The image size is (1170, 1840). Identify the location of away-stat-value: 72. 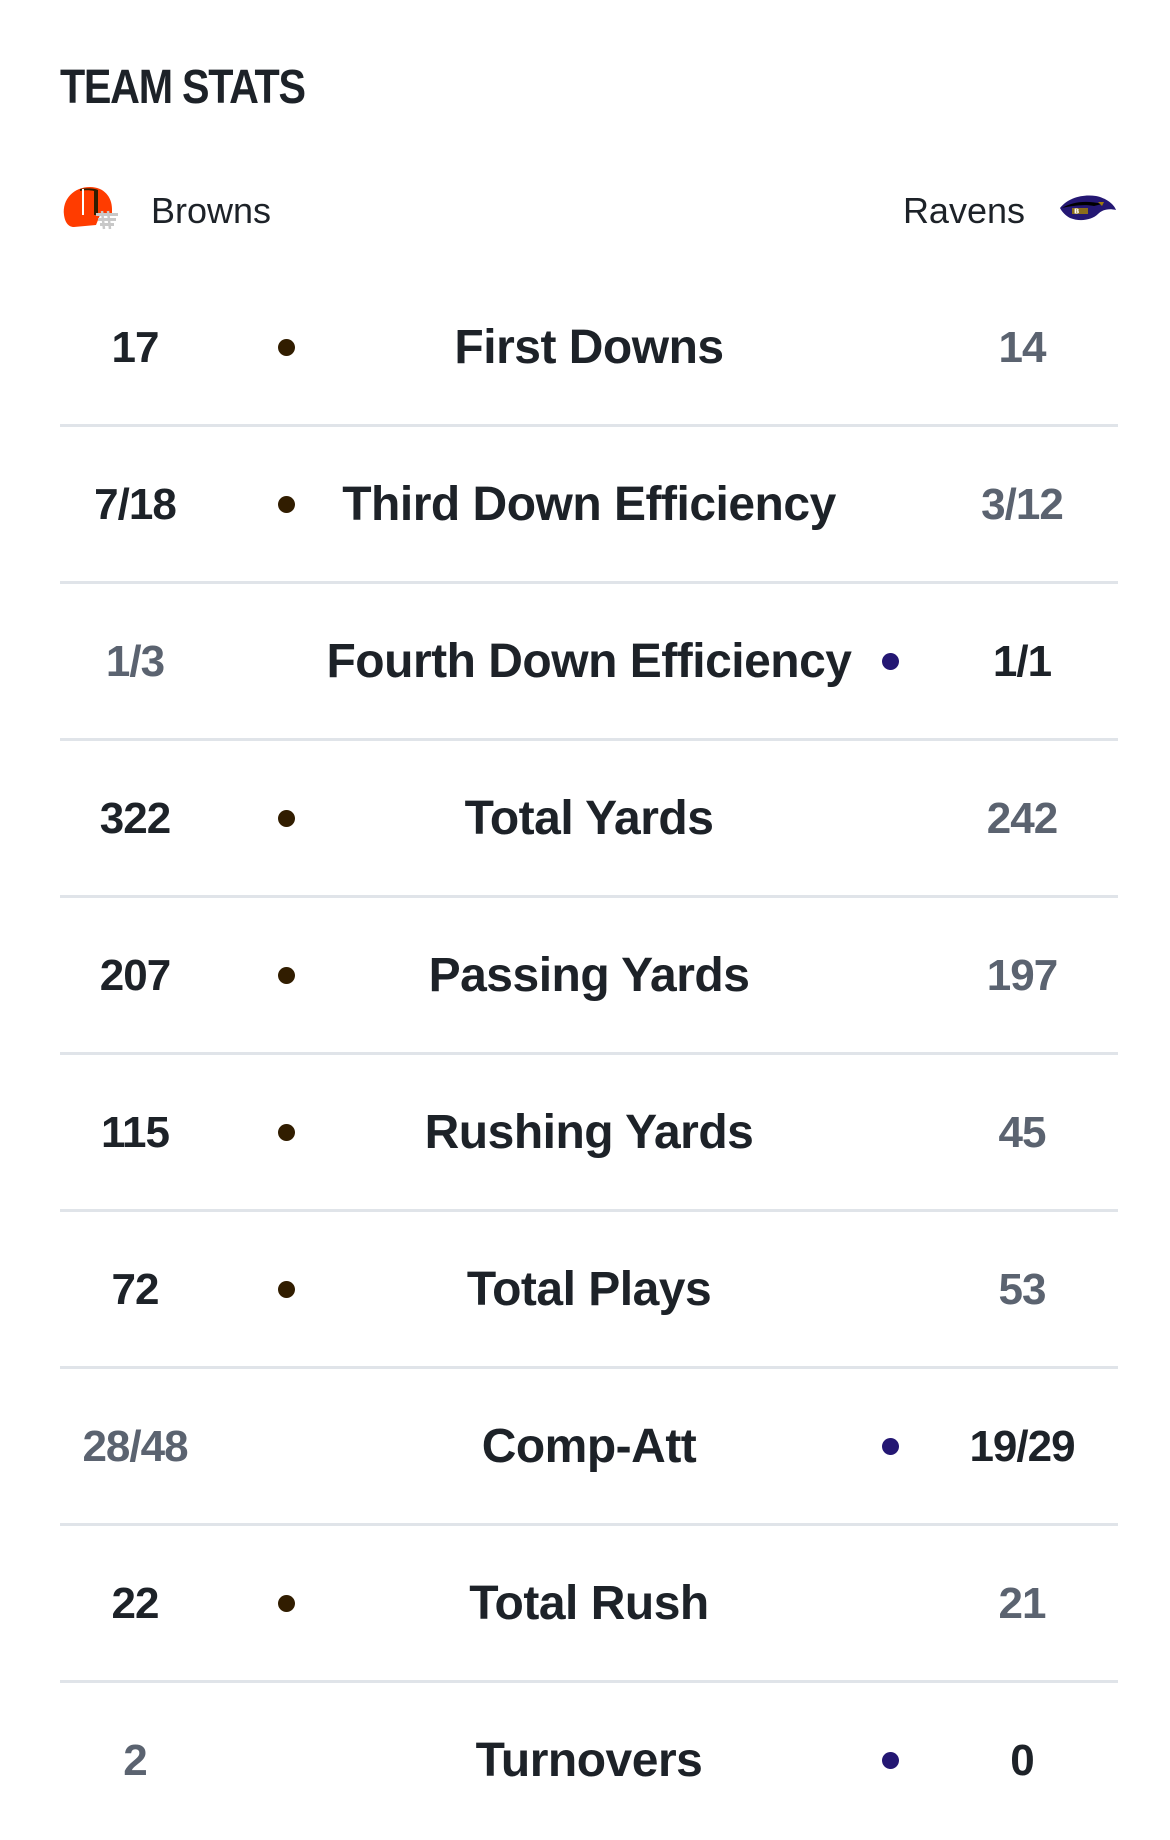
(135, 1289).